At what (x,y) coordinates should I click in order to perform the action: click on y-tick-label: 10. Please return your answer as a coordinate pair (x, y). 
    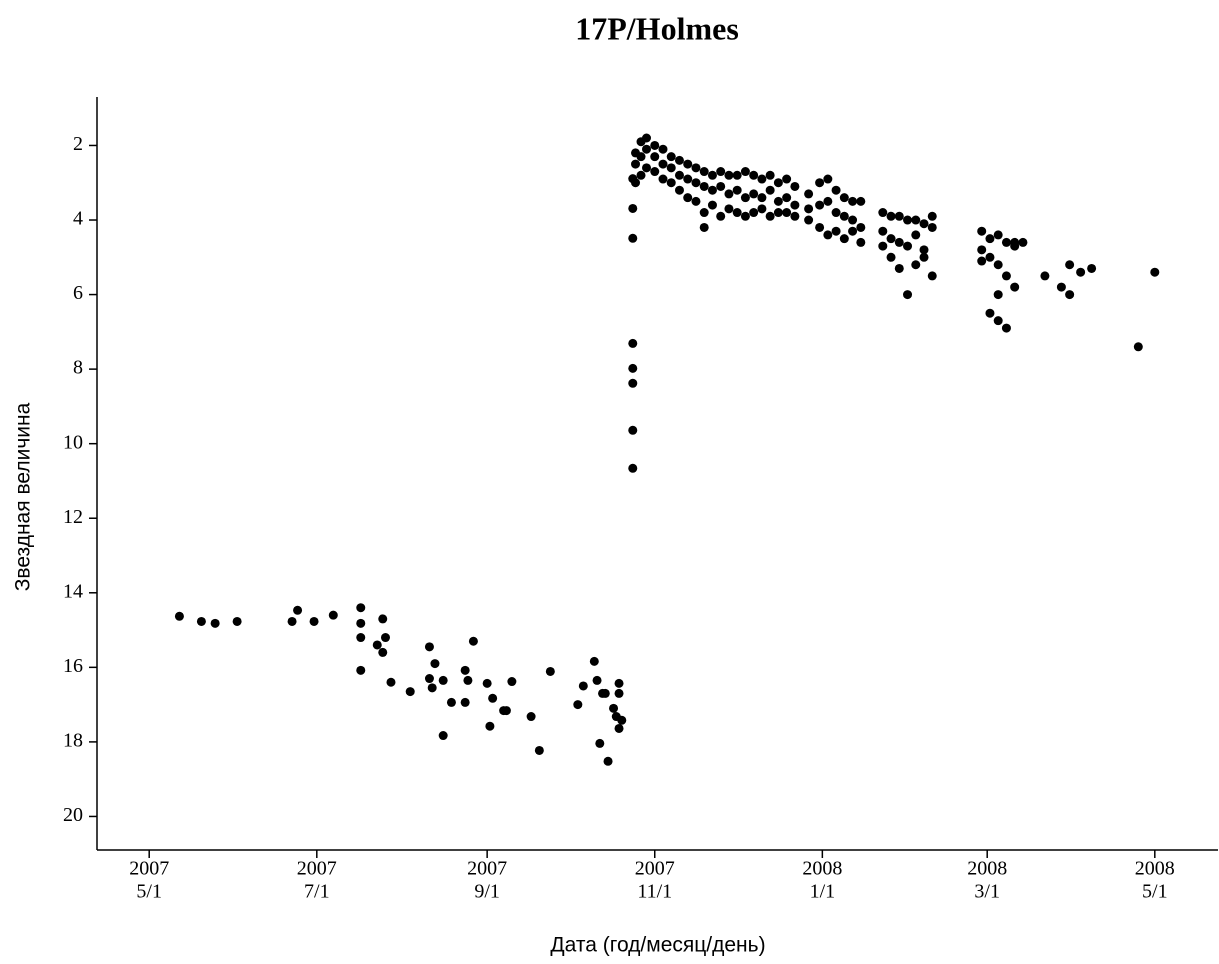
    Looking at the image, I should click on (73, 442).